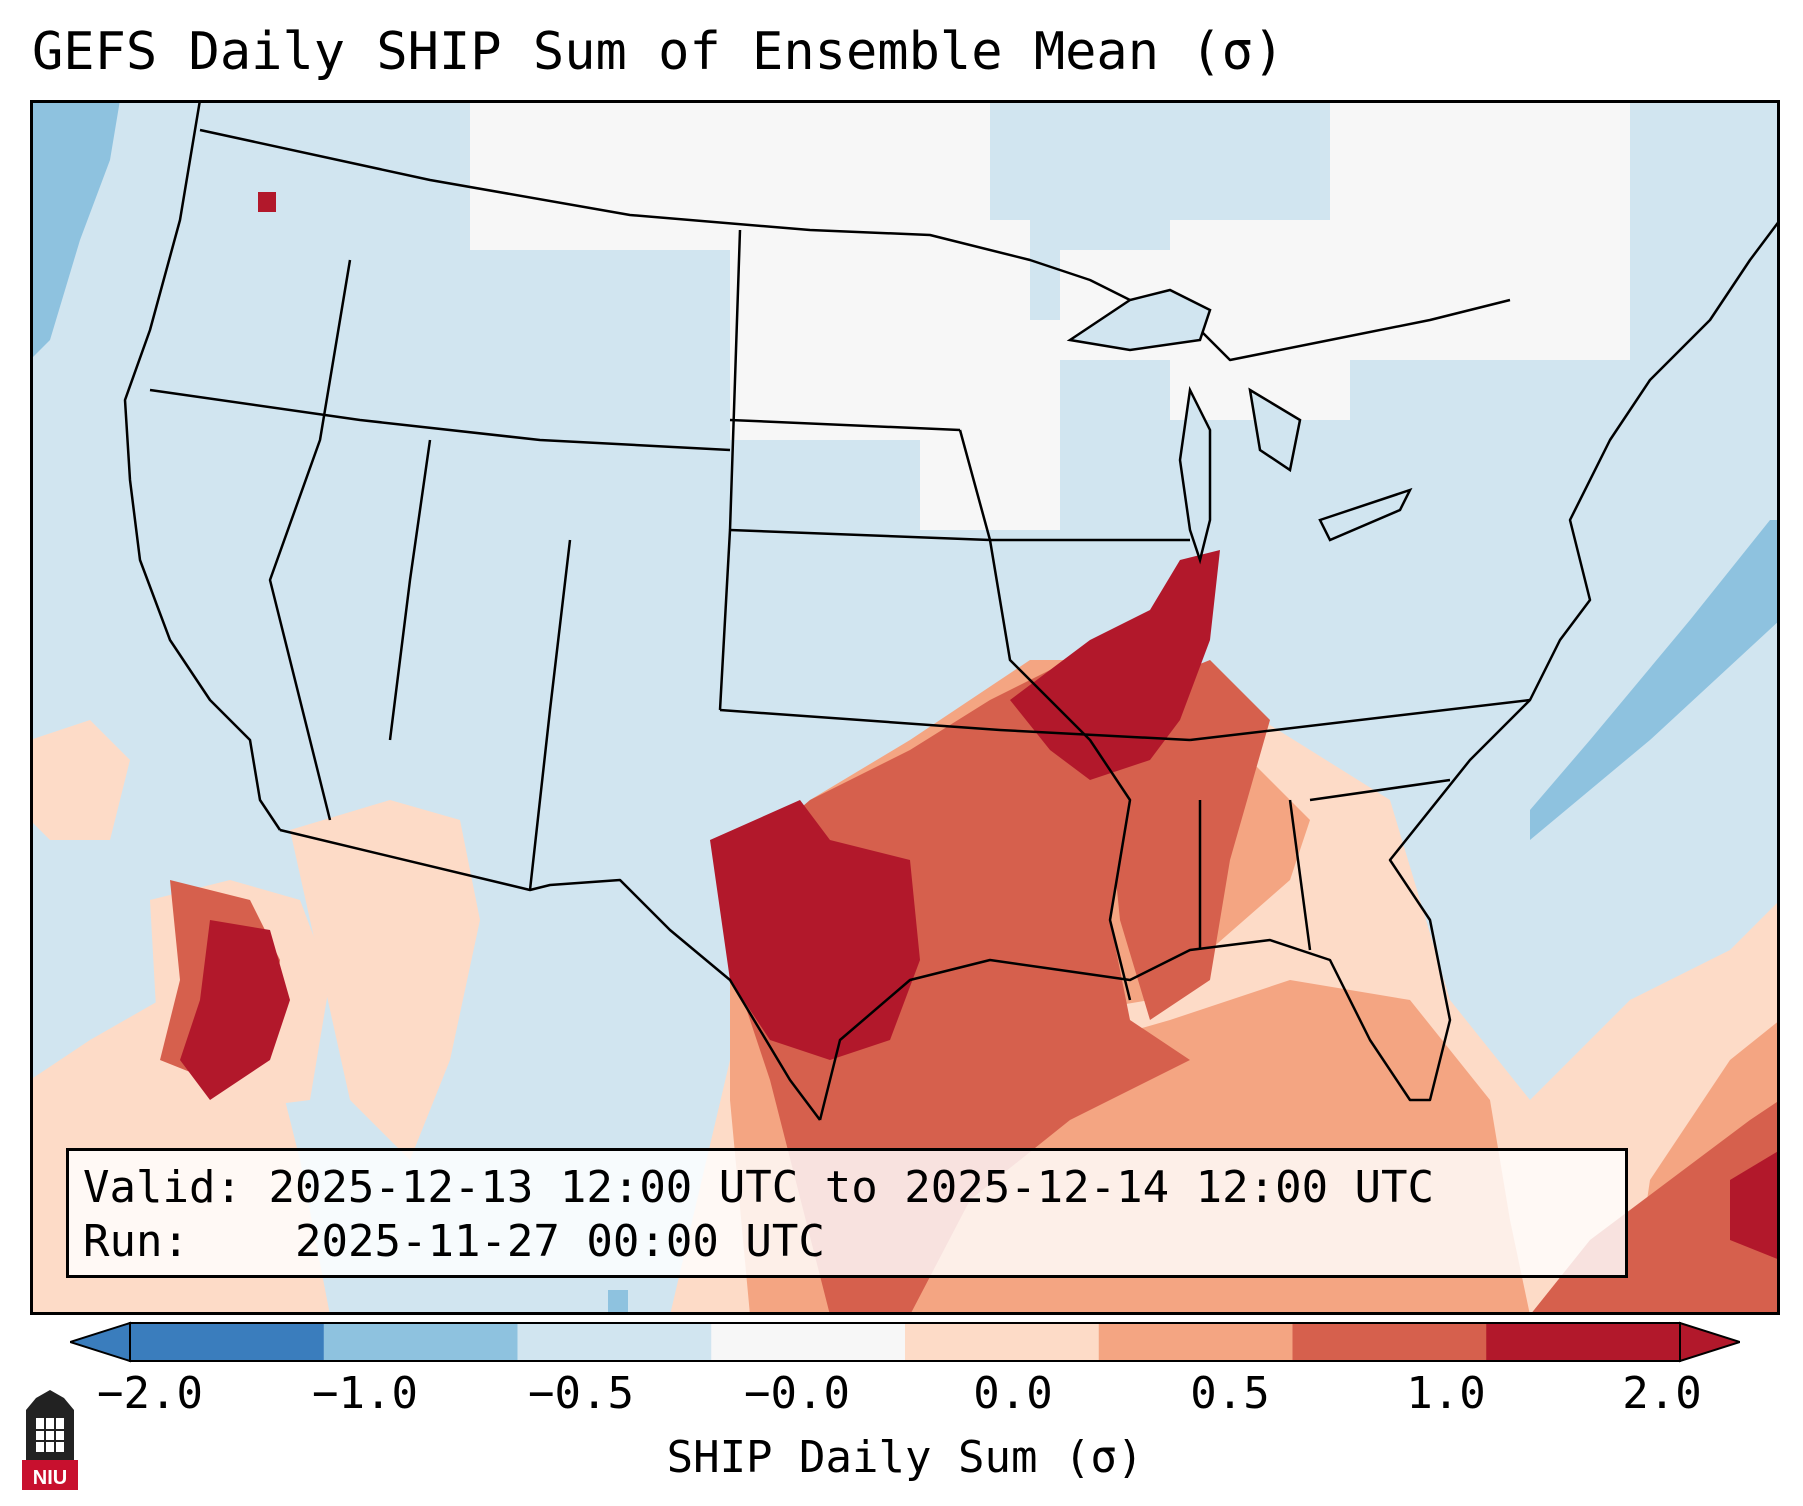 Image resolution: width=1803 pixels, height=1506 pixels. I want to click on logo-badge, so click(50, 1475).